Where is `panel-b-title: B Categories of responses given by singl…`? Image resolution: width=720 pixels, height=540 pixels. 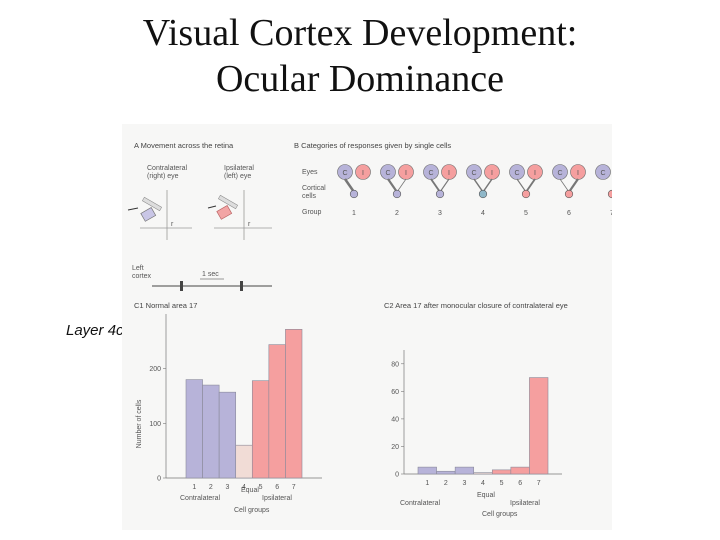 panel-b-title: B Categories of responses given by singl… is located at coordinates (372, 145).